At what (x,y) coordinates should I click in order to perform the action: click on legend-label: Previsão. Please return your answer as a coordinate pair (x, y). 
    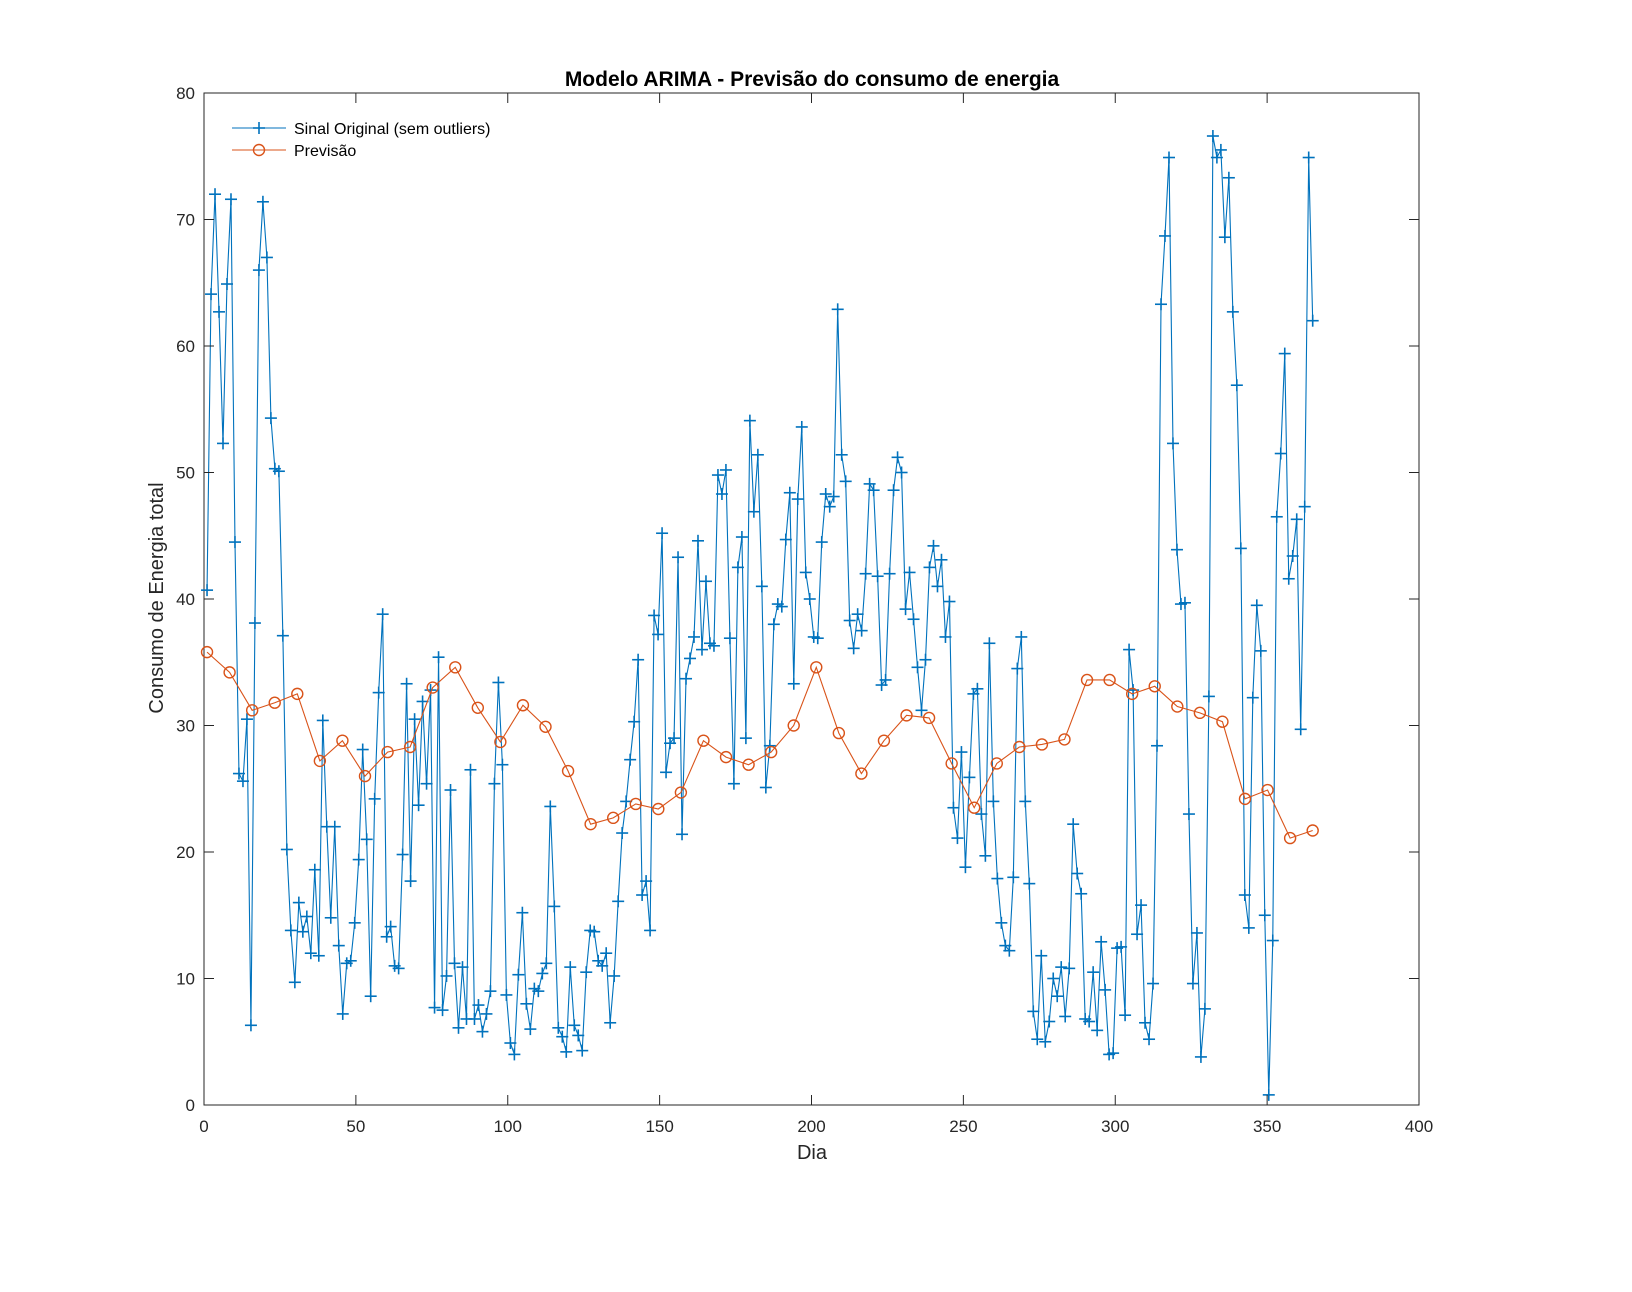
    Looking at the image, I should click on (325, 151).